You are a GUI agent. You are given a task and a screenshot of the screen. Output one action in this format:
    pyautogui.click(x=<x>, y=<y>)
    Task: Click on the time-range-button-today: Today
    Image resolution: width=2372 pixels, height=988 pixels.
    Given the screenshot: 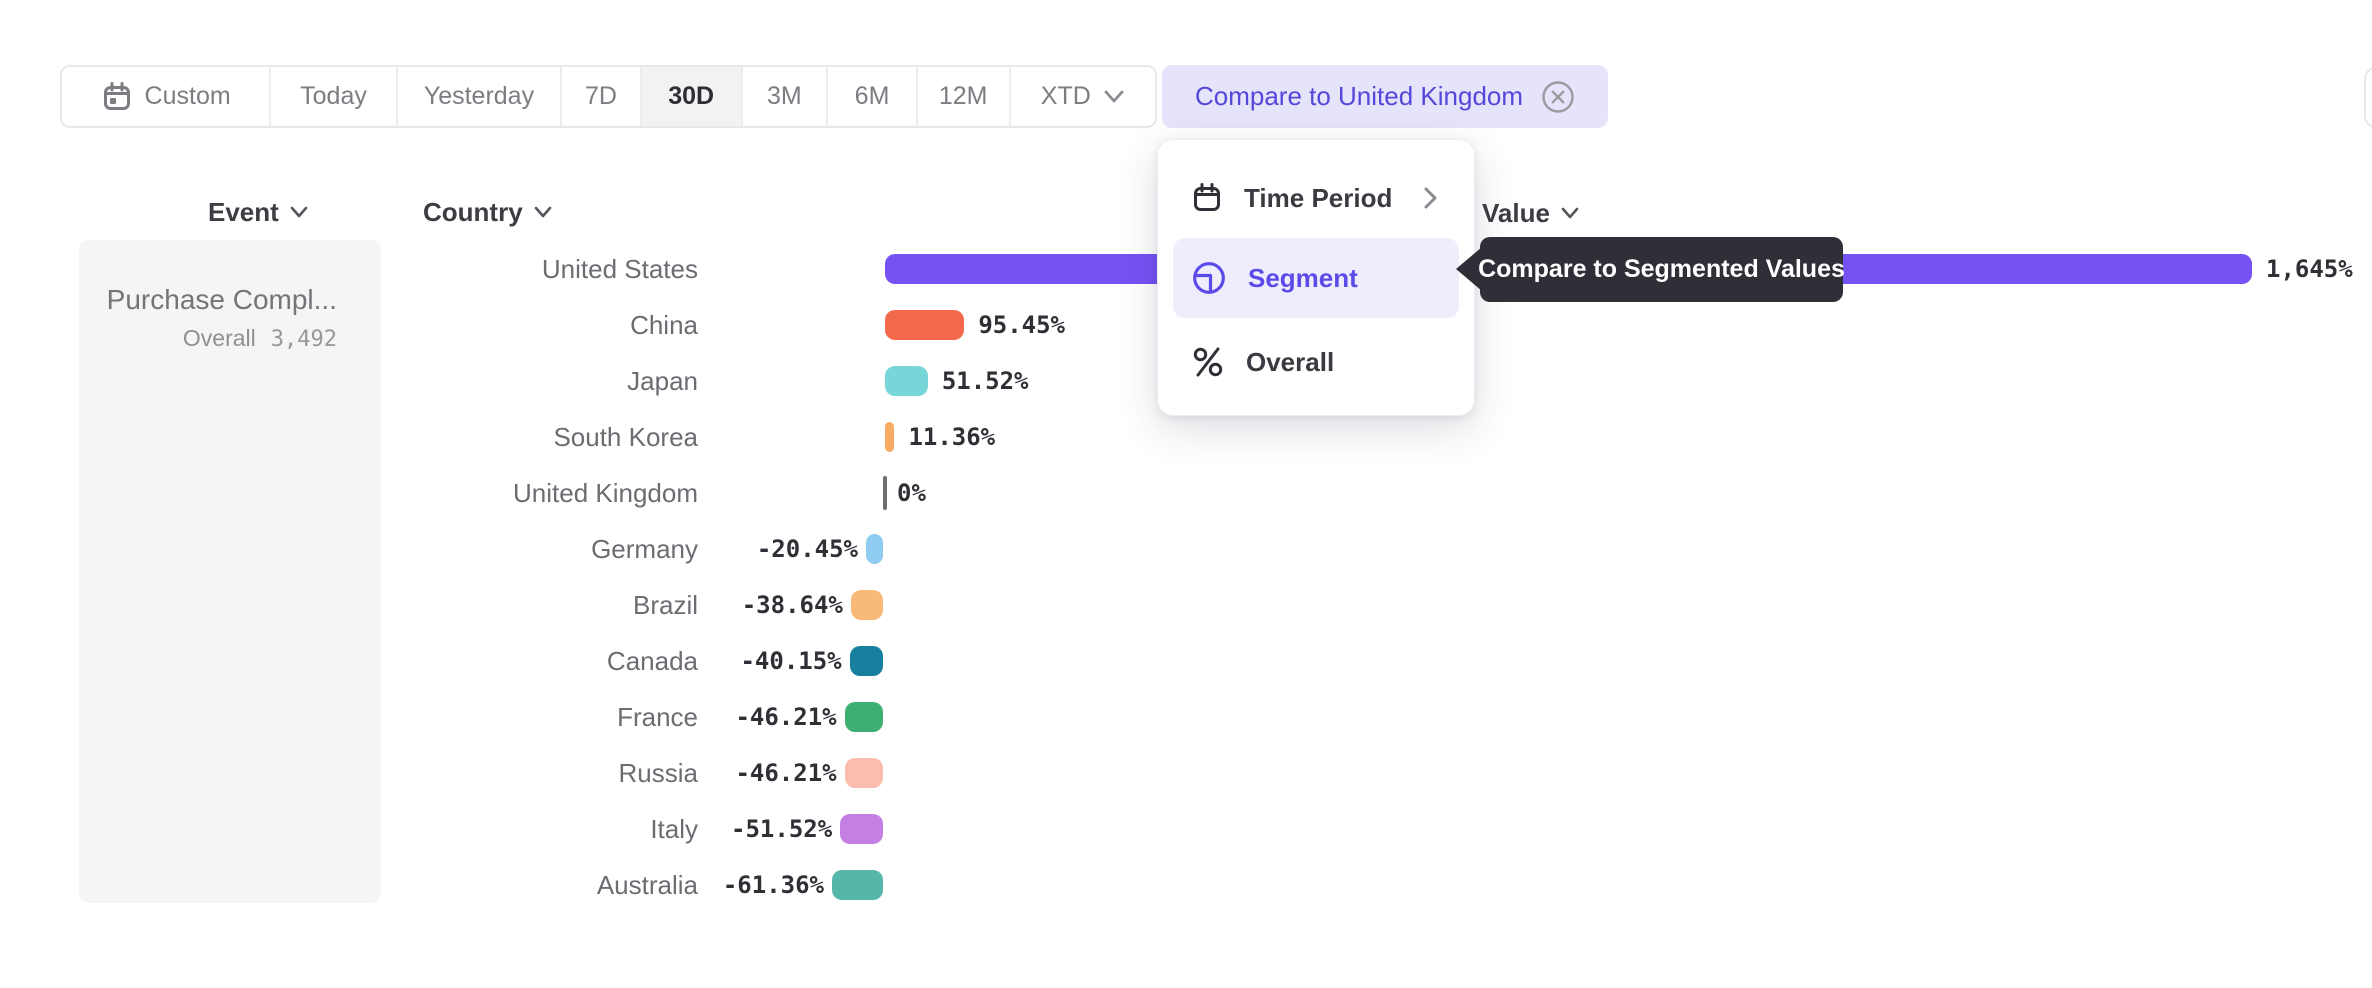 What is the action you would take?
    pyautogui.click(x=332, y=96)
    